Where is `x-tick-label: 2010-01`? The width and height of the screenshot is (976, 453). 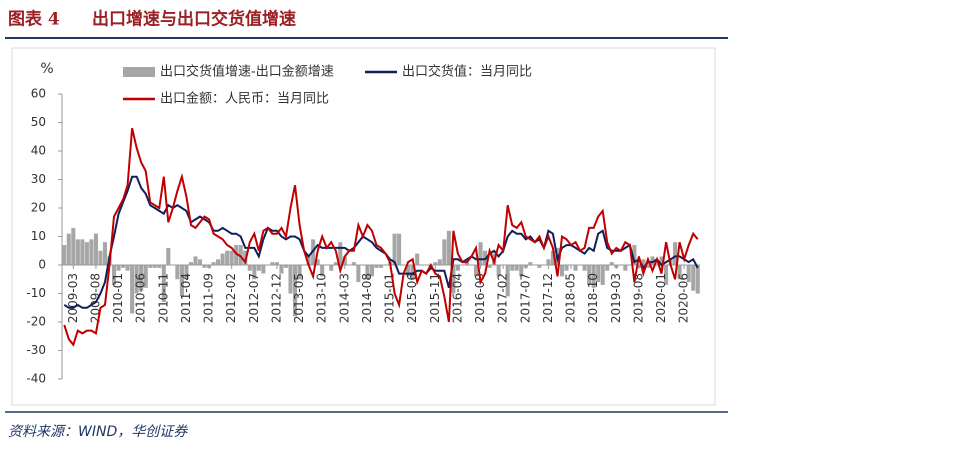
x-tick-label: 2010-01 is located at coordinates (118, 298).